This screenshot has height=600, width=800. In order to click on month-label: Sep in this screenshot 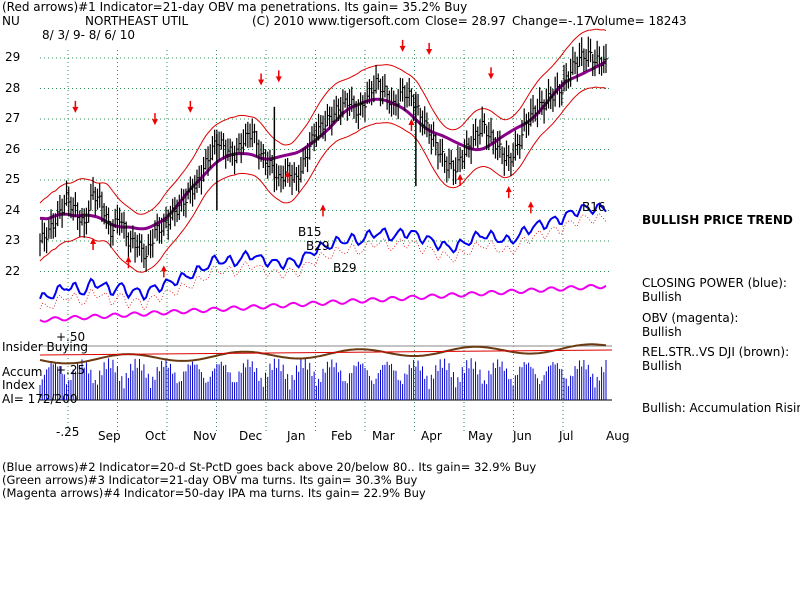, I will do `click(109, 436)`.